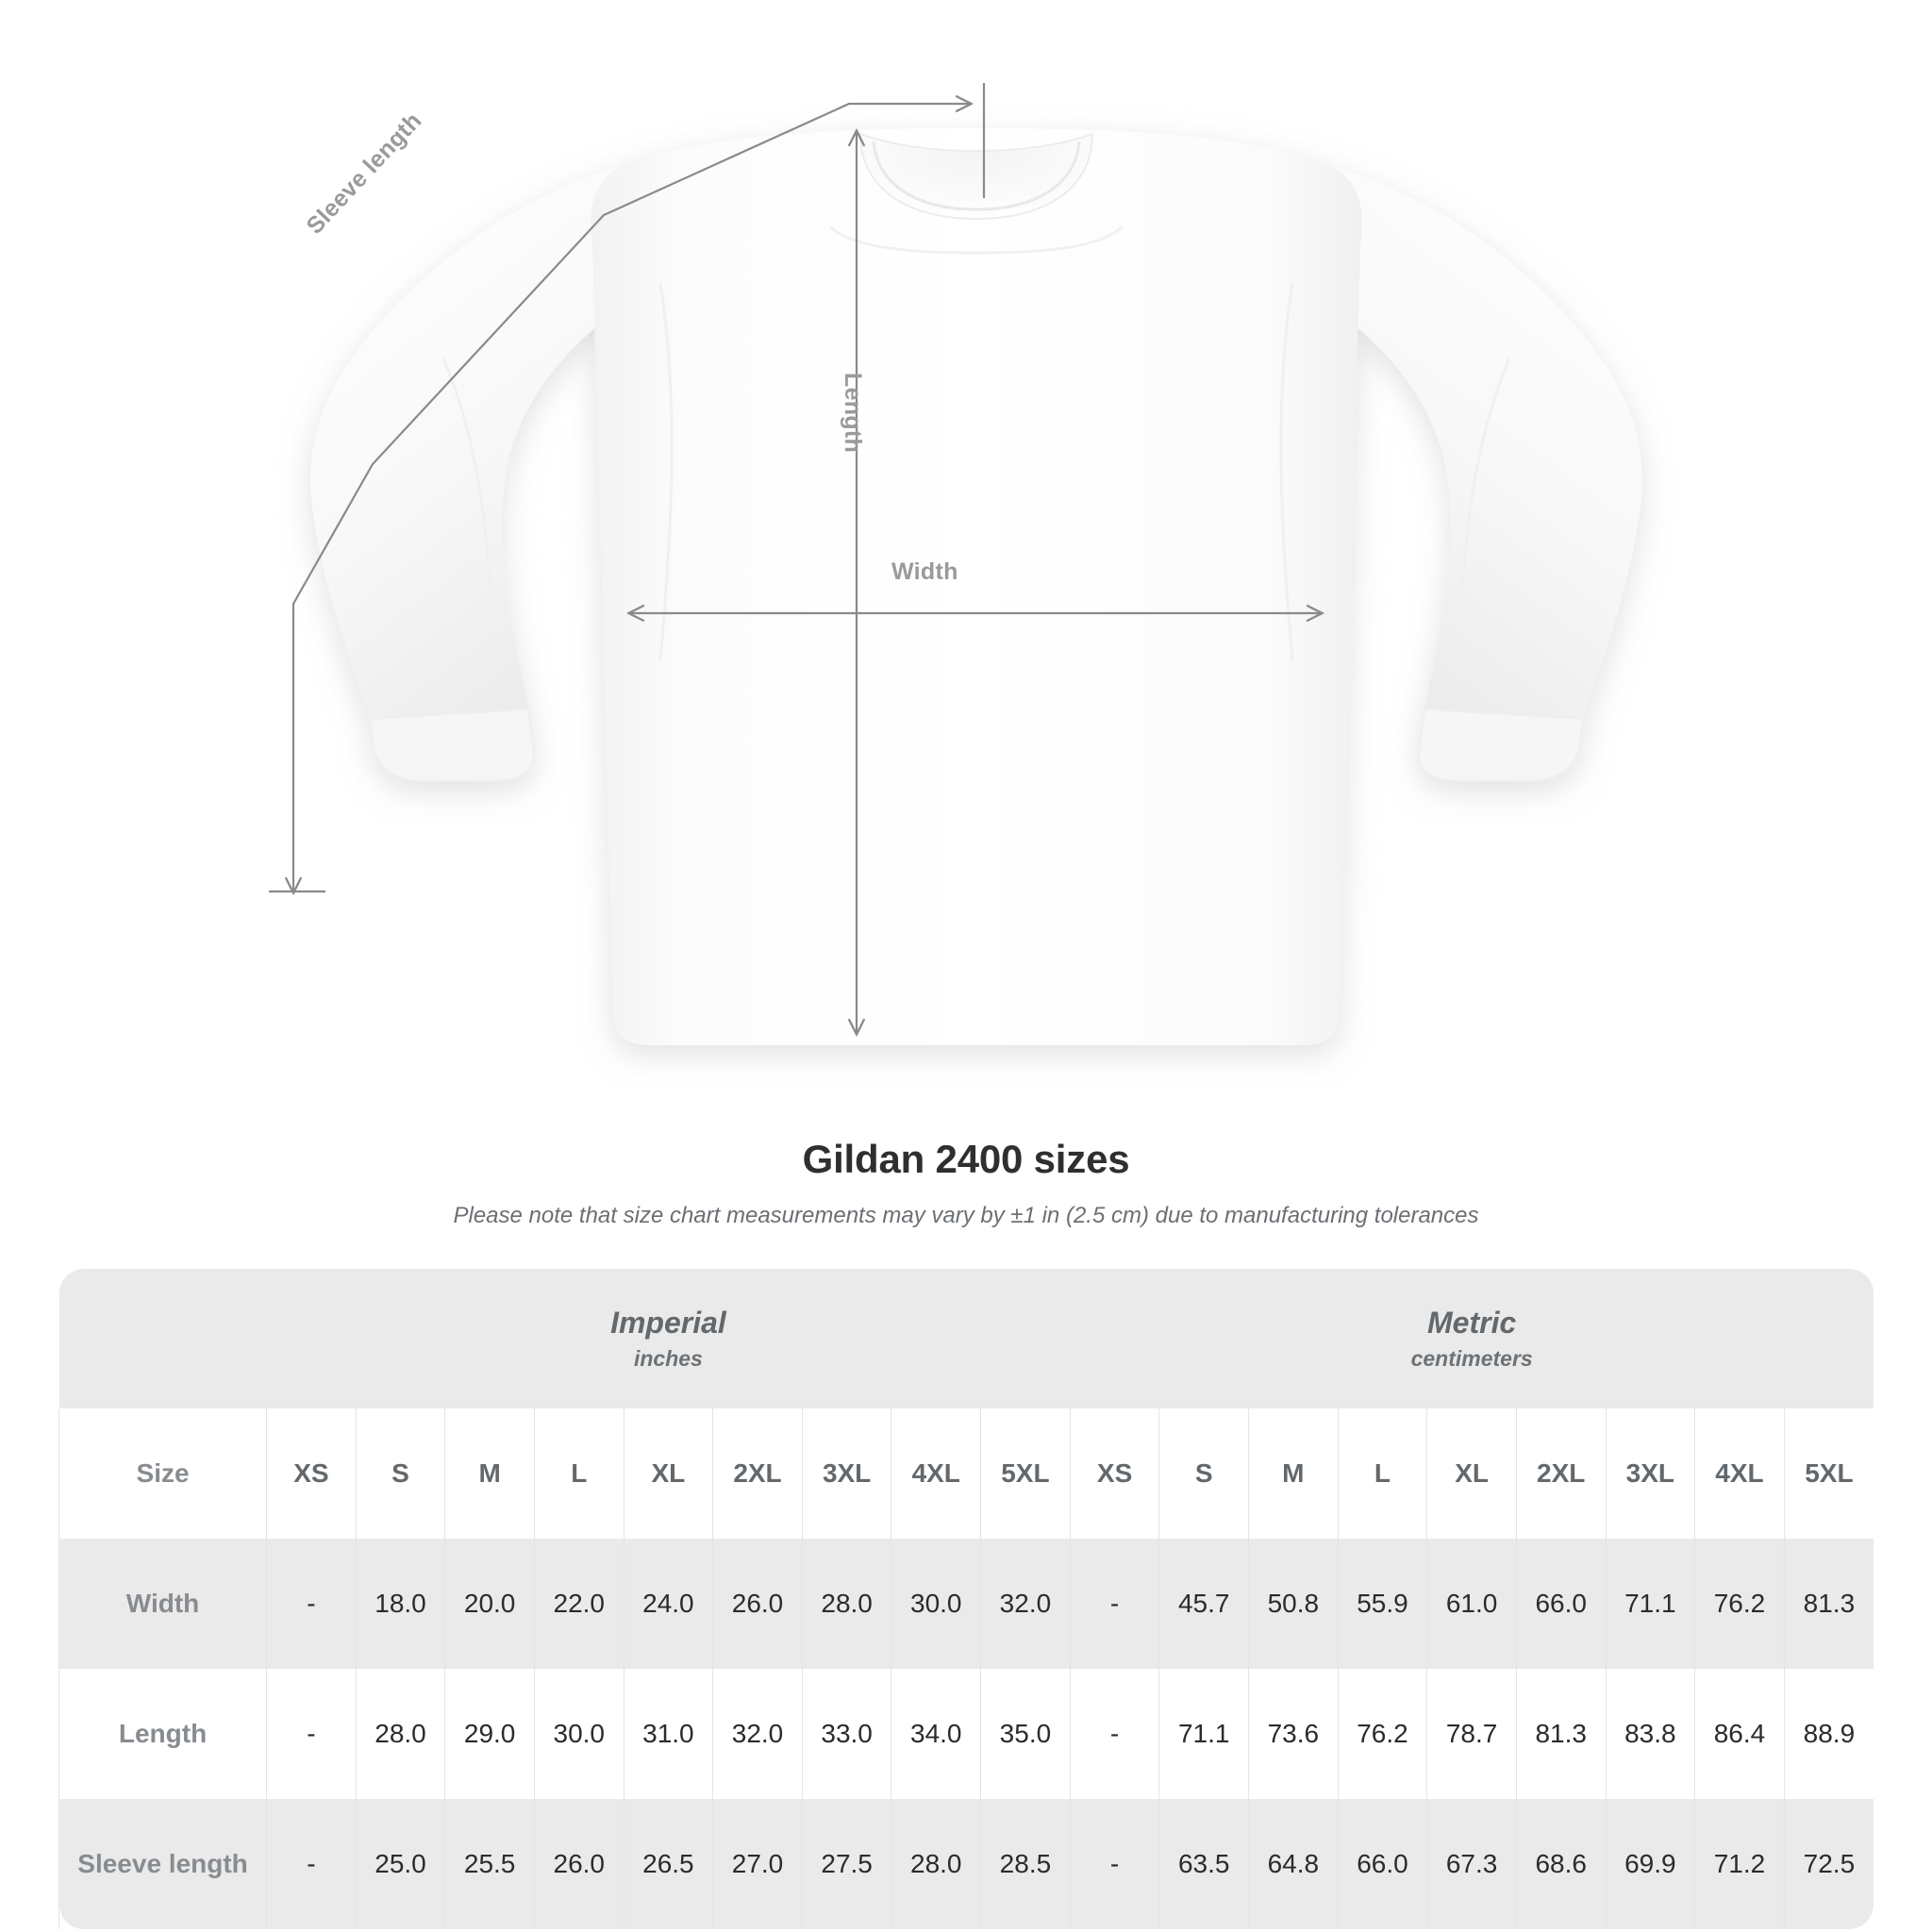  Describe the element at coordinates (1650, 1473) in the screenshot. I see `size-col-metric-3xl: 3XL` at that location.